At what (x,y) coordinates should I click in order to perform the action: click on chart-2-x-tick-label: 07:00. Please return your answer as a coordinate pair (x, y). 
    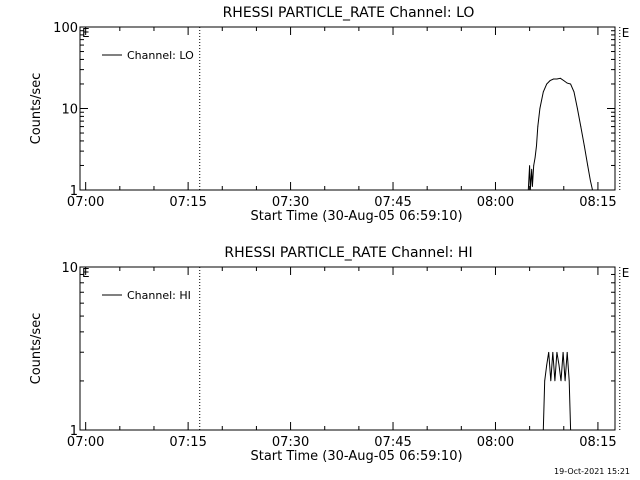
    Looking at the image, I should click on (85, 442).